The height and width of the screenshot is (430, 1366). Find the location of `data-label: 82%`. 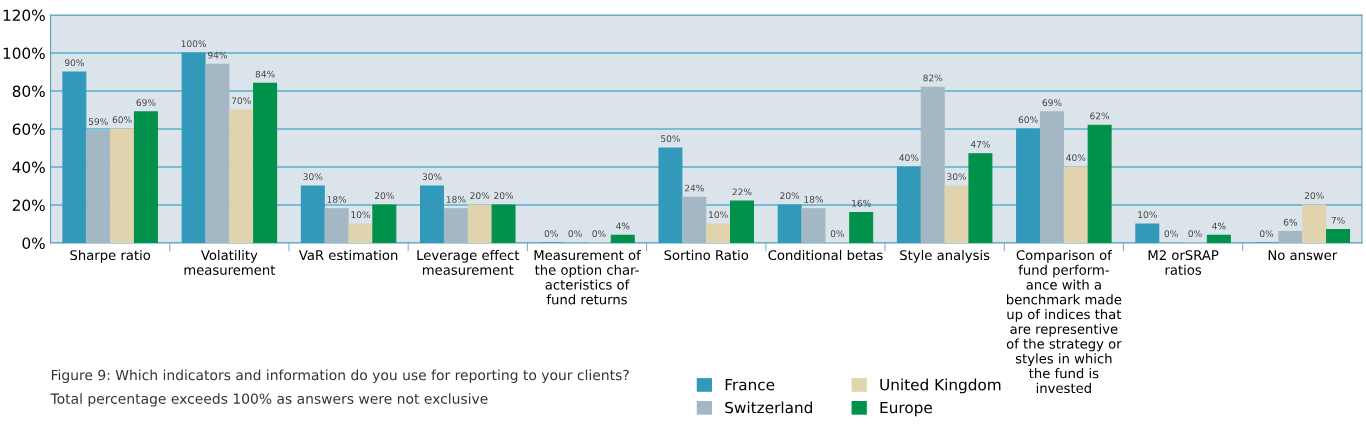

data-label: 82% is located at coordinates (933, 78).